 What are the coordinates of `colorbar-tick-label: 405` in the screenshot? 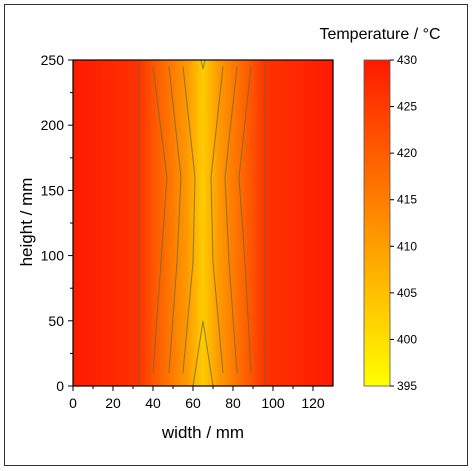 It's located at (407, 293).